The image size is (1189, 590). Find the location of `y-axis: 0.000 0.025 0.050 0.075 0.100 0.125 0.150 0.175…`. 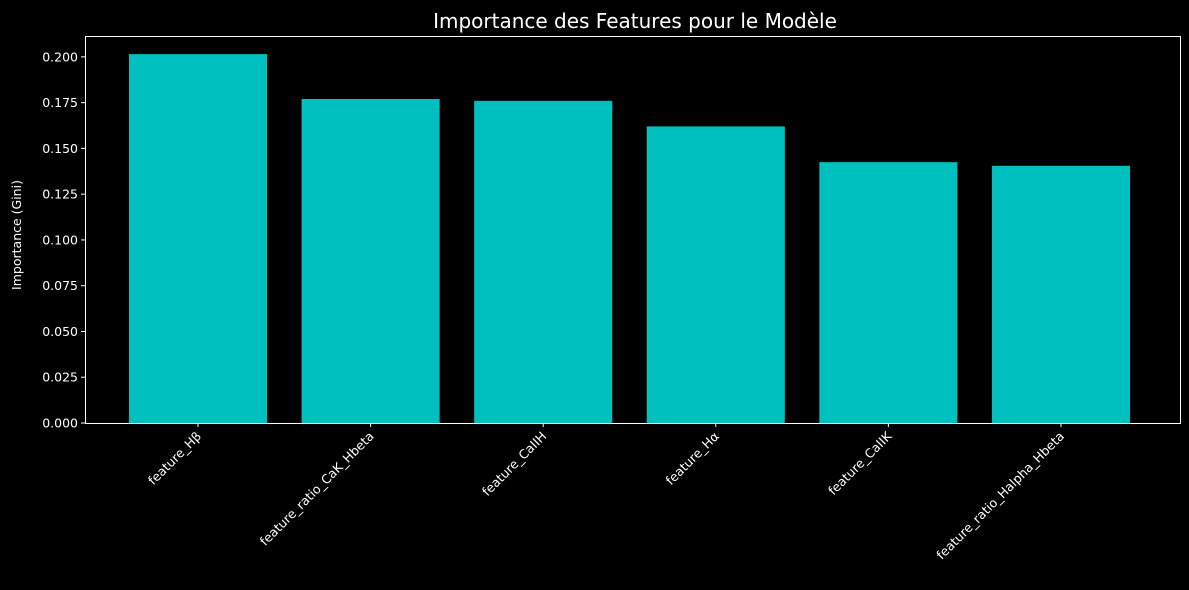

y-axis: 0.000 0.025 0.050 0.075 0.100 0.125 0.150 0.175… is located at coordinates (63, 240).